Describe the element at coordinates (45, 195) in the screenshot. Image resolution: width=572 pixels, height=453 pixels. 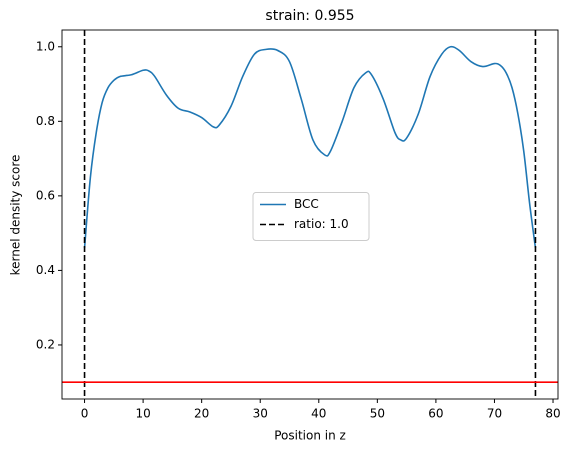
I see `y-tick-label: 0.6` at that location.